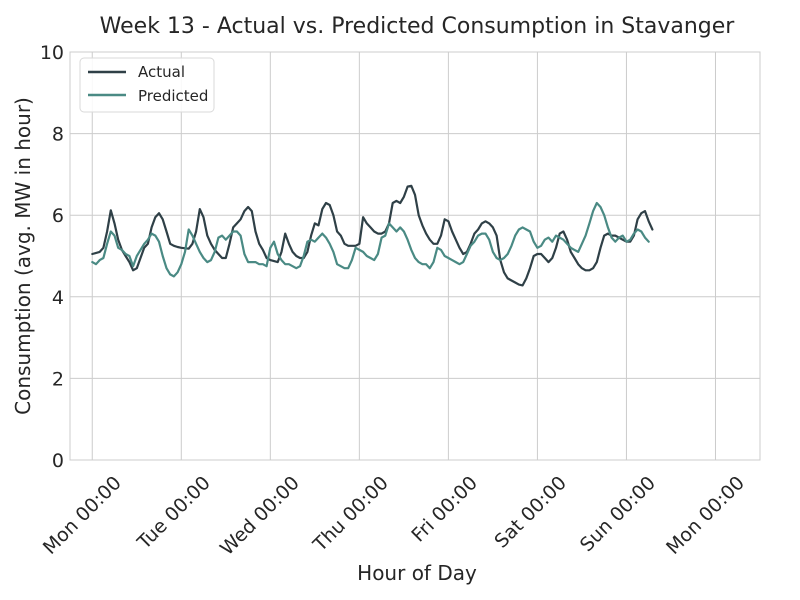 The width and height of the screenshot is (800, 600). Describe the element at coordinates (260, 516) in the screenshot. I see `x-tick-label: Wed 00:00` at that location.